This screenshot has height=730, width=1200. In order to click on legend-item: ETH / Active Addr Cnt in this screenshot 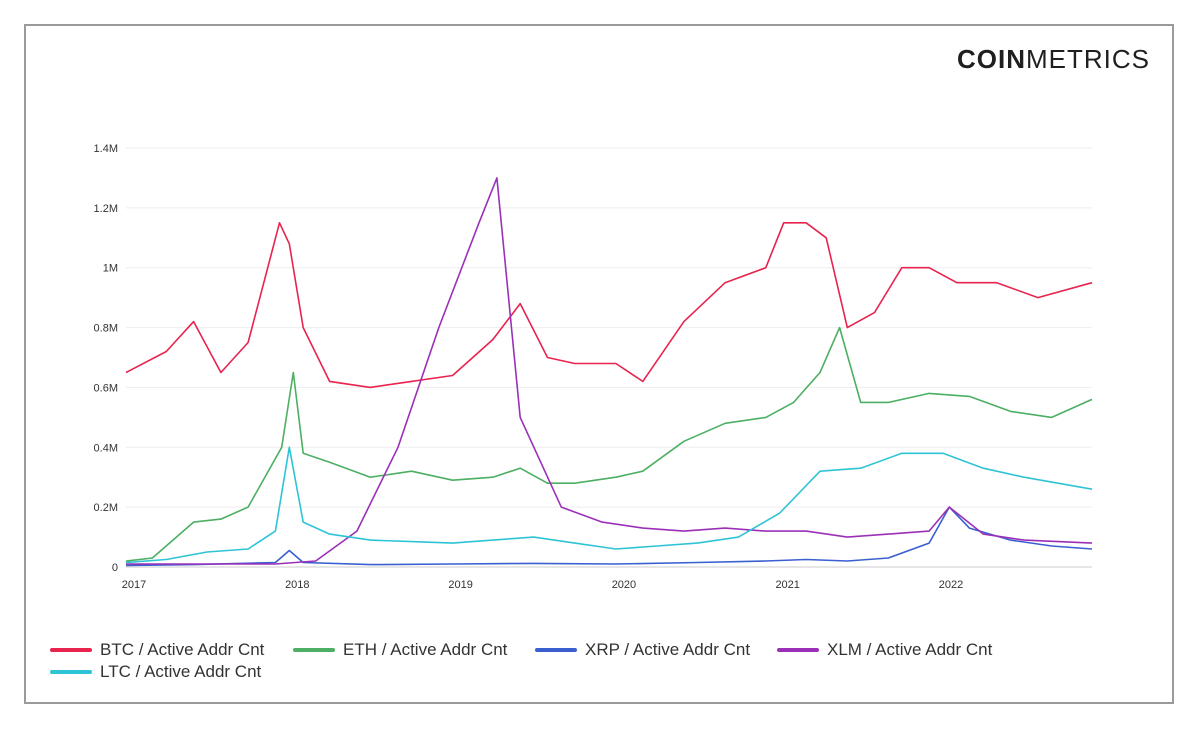, I will do `click(400, 650)`.